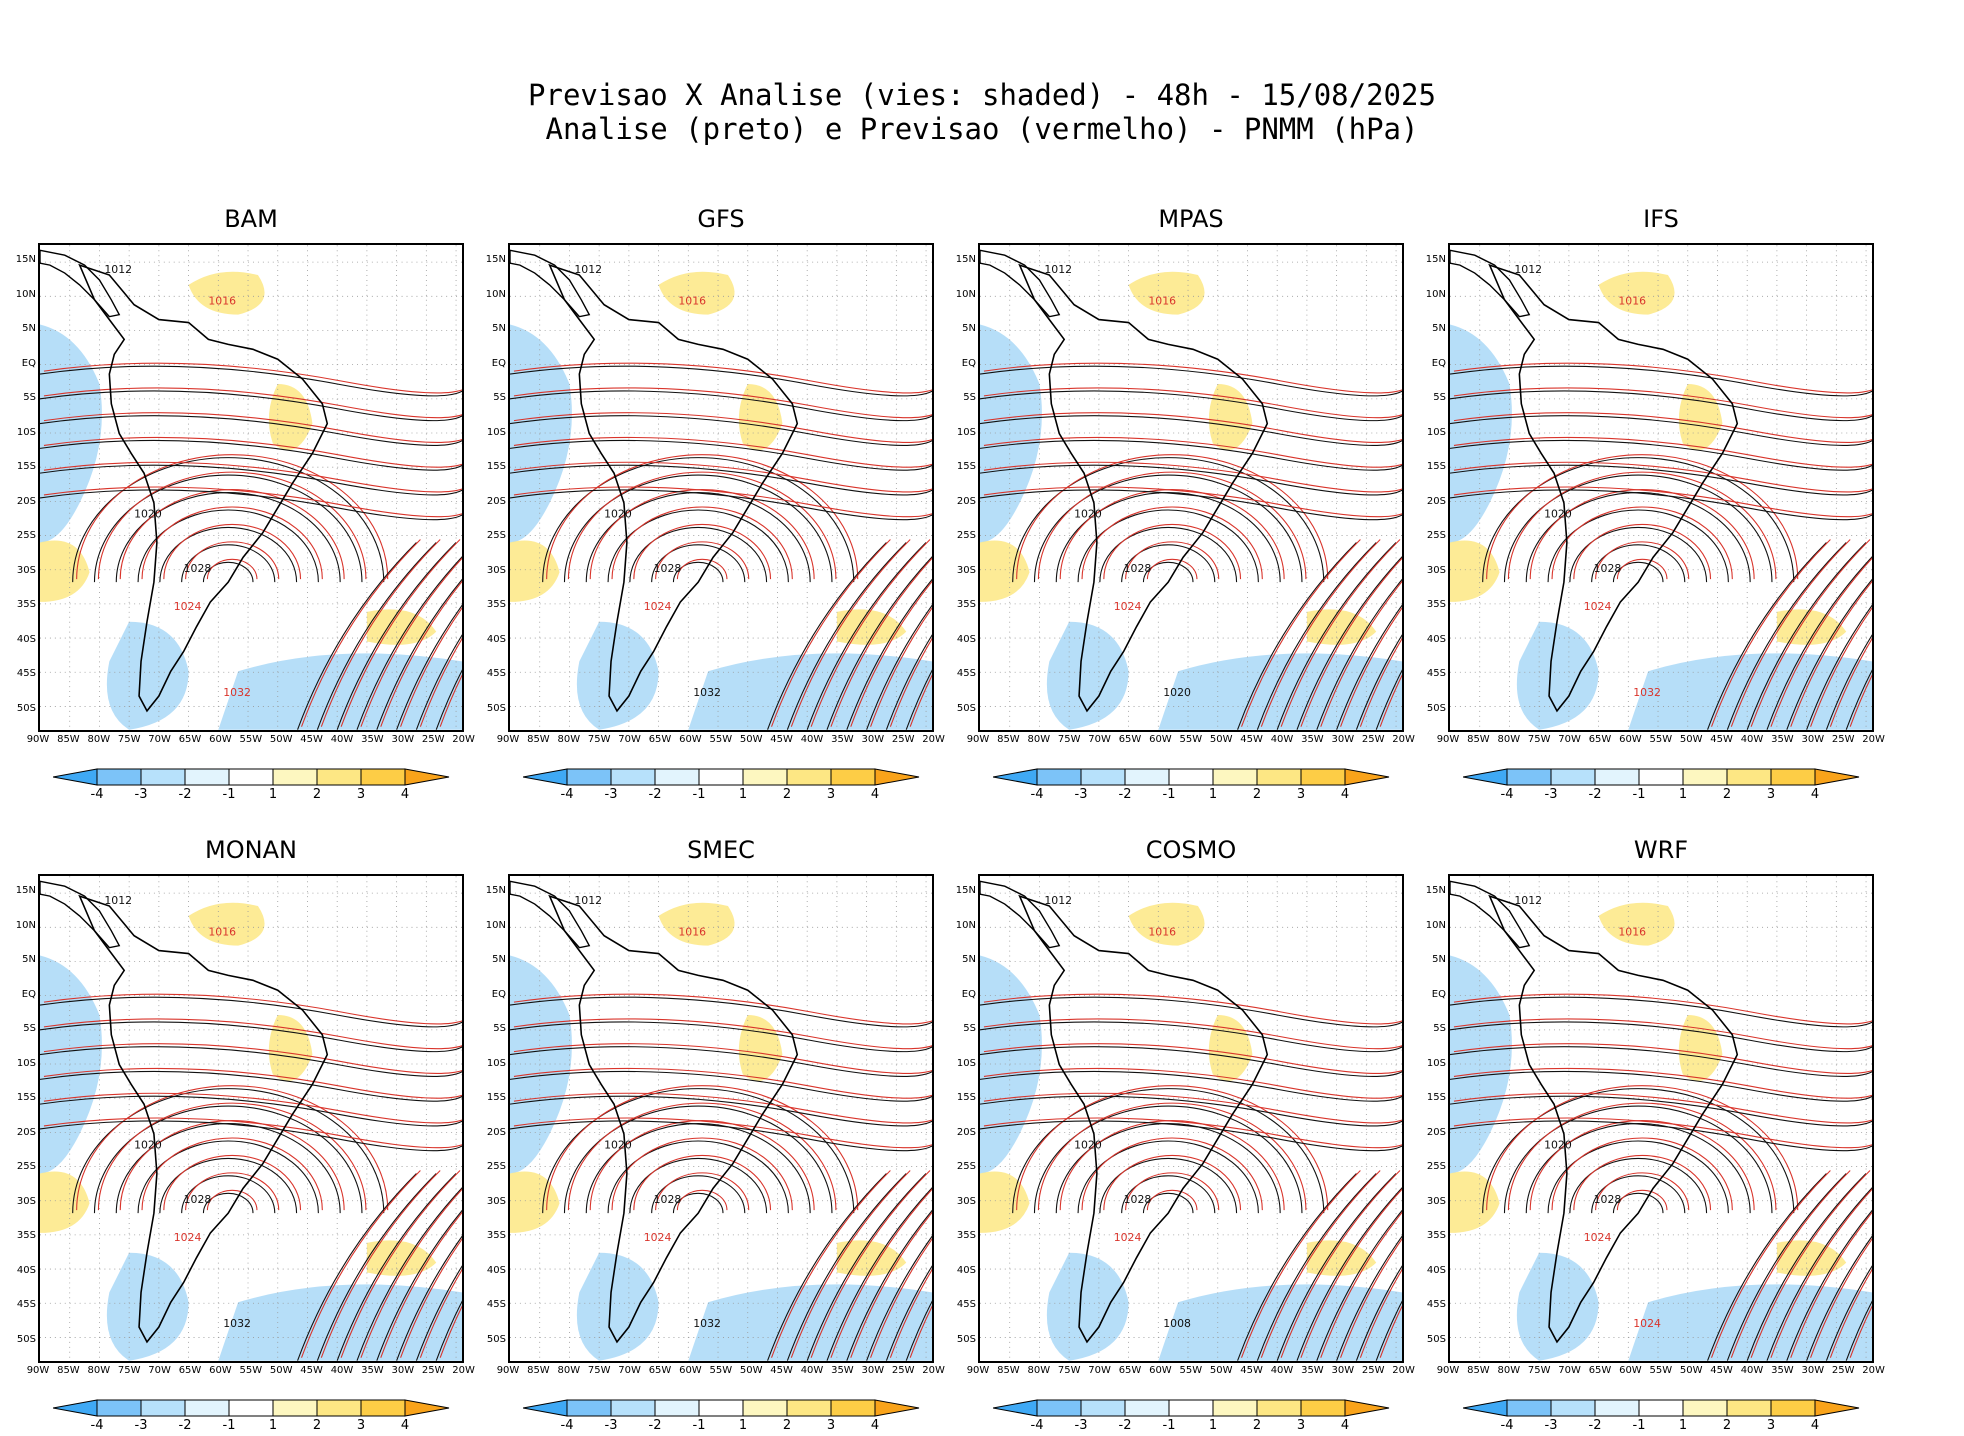 The height and width of the screenshot is (1436, 1964). I want to click on latitude-tick-label: 10S, so click(26, 432).